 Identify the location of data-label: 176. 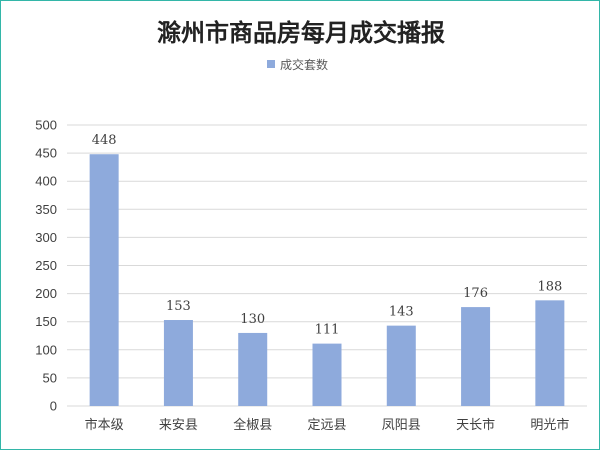
(475, 293).